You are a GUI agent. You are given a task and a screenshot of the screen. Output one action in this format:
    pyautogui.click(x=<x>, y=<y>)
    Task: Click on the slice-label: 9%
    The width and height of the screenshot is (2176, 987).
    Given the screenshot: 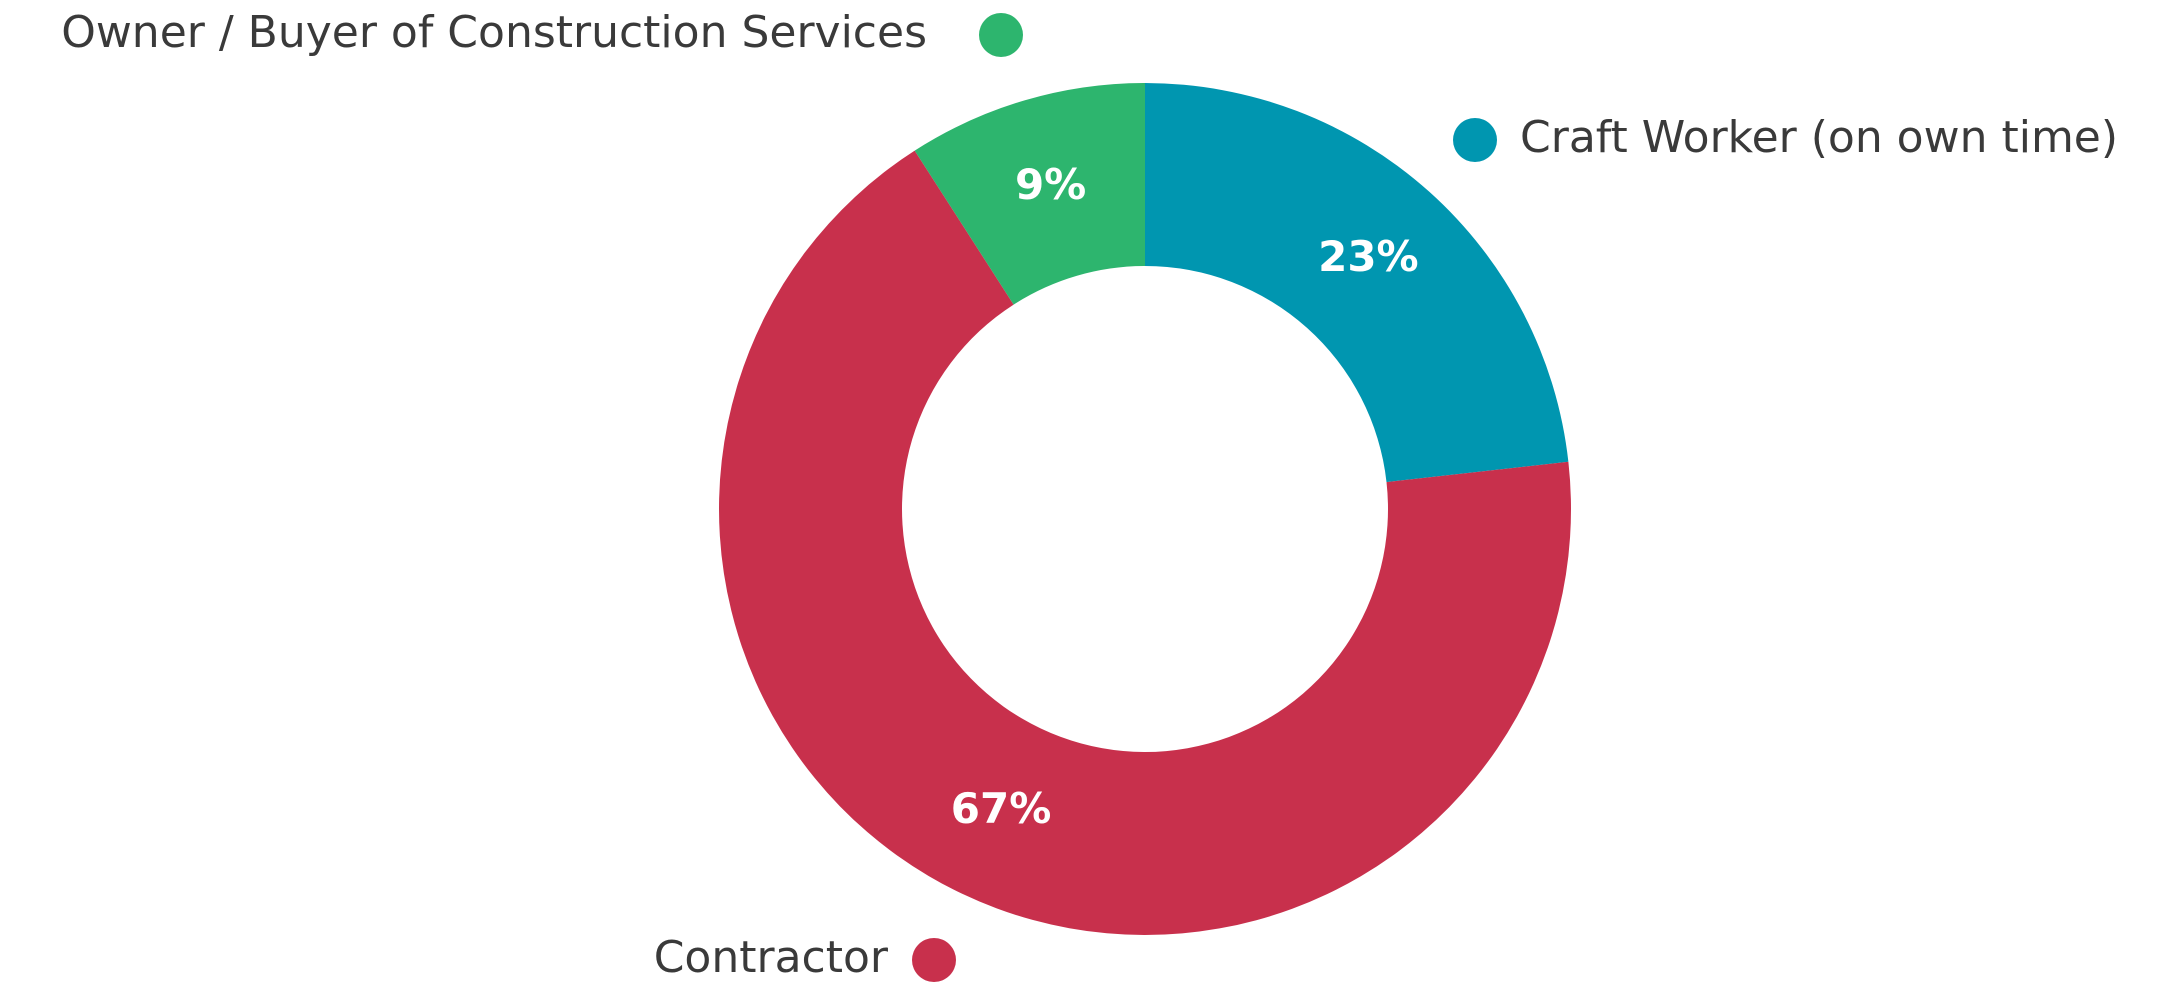 What is the action you would take?
    pyautogui.click(x=1050, y=184)
    